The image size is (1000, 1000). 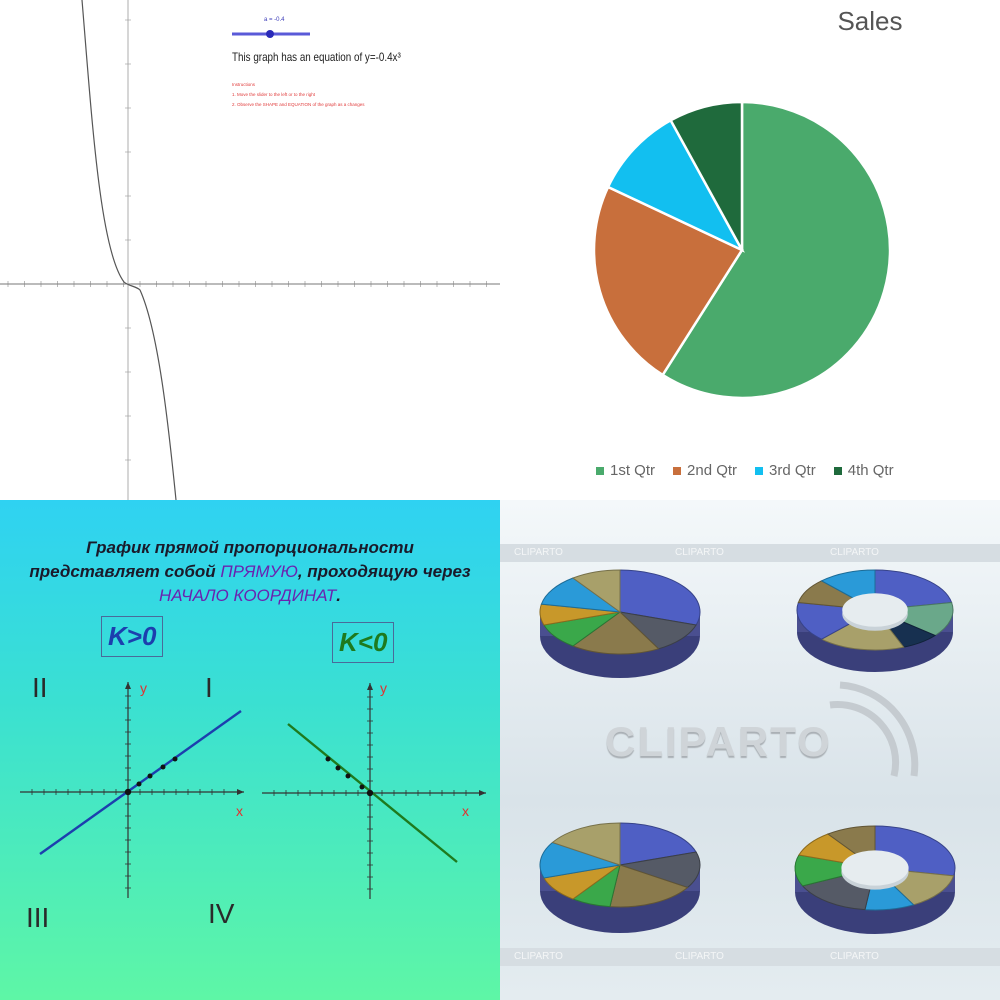 I want to click on proportionality-graphs, so click(x=253, y=790).